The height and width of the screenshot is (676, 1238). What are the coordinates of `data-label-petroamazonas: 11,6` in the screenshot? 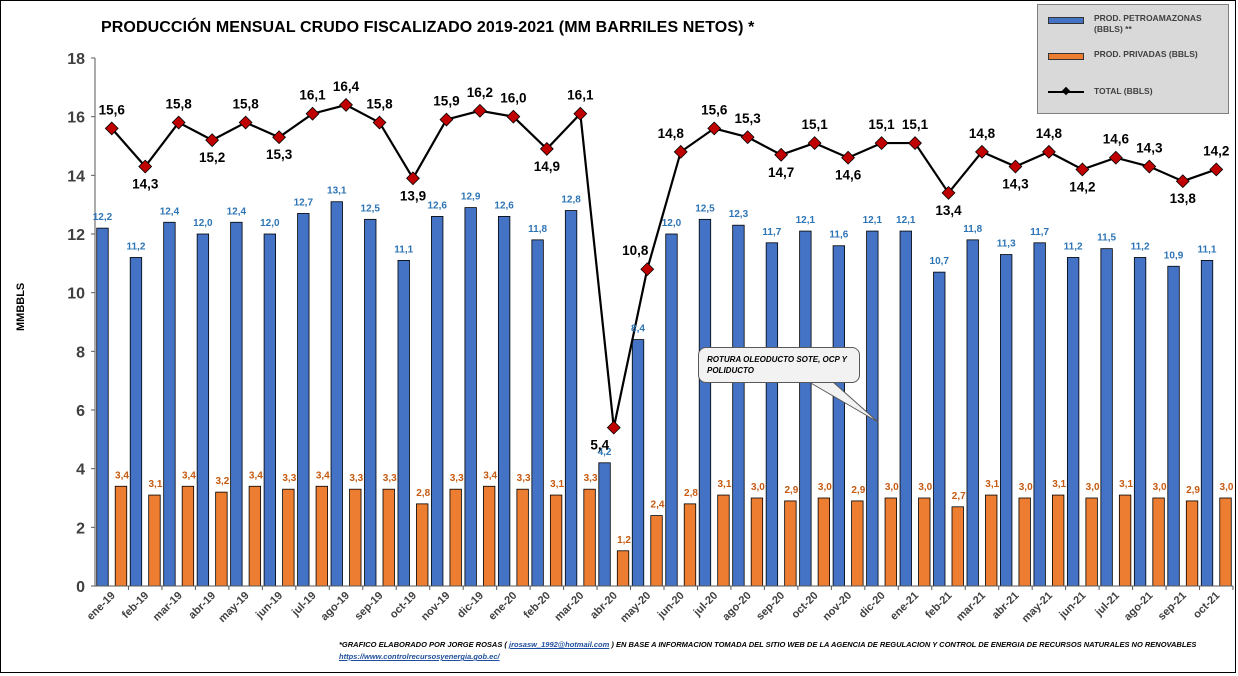 It's located at (838, 235).